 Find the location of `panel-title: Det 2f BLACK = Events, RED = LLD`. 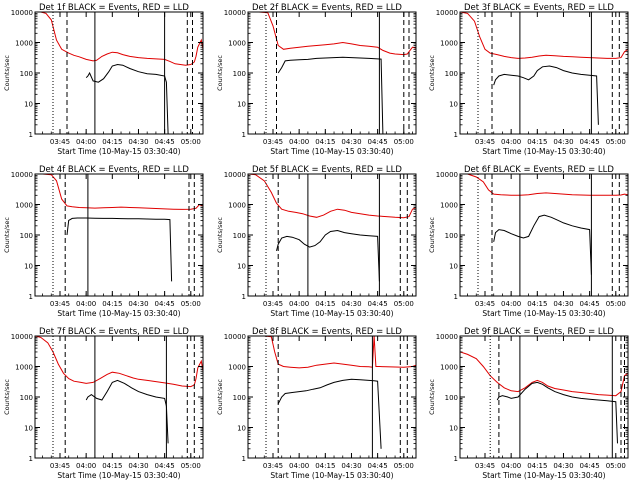

panel-title: Det 2f BLACK = Events, RED = LLD is located at coordinates (327, 8).